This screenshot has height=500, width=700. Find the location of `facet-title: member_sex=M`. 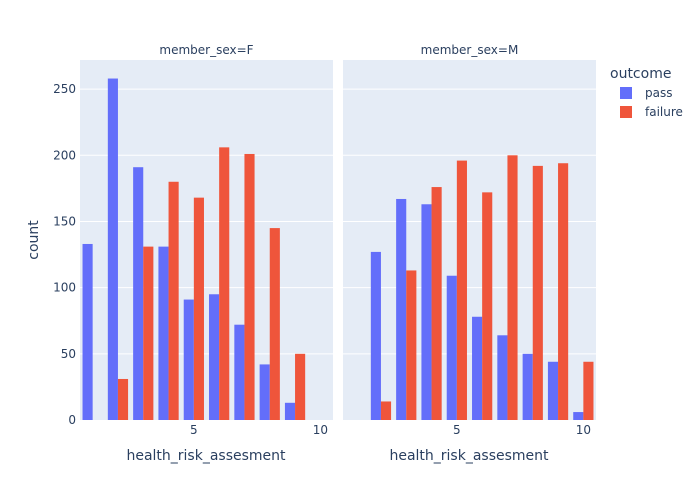

facet-title: member_sex=M is located at coordinates (470, 50).